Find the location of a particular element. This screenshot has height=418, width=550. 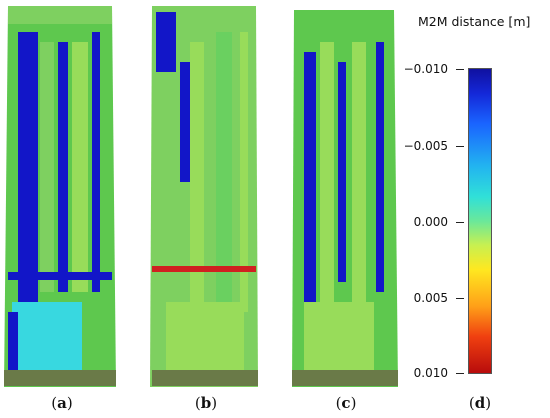

colorbar is located at coordinates (480, 221).